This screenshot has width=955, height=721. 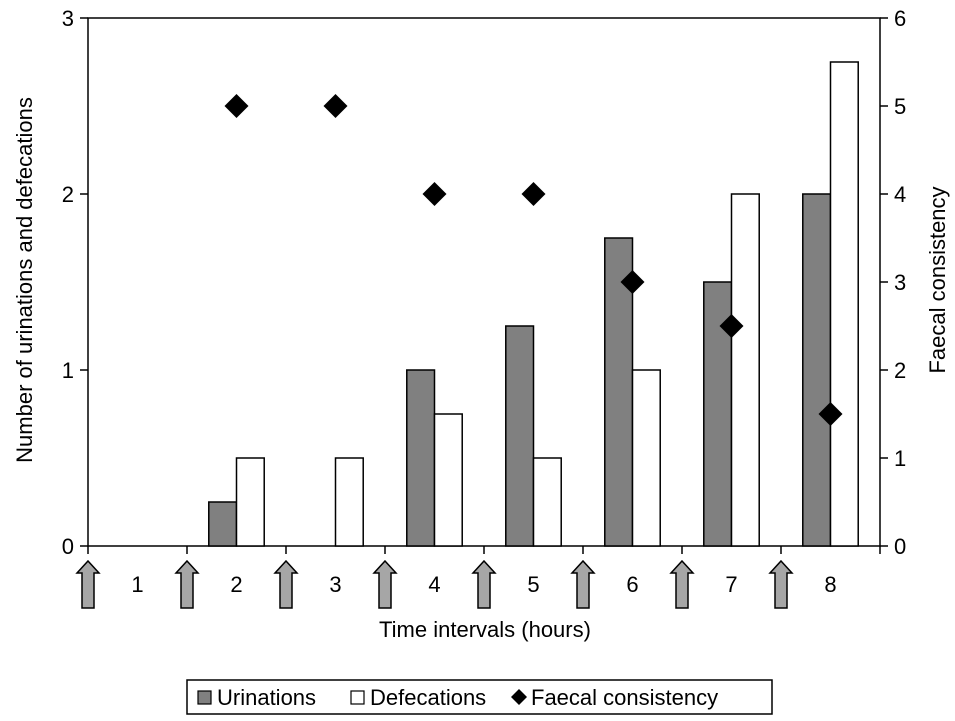 What do you see at coordinates (900, 458) in the screenshot?
I see `y2-tick-label: 1` at bounding box center [900, 458].